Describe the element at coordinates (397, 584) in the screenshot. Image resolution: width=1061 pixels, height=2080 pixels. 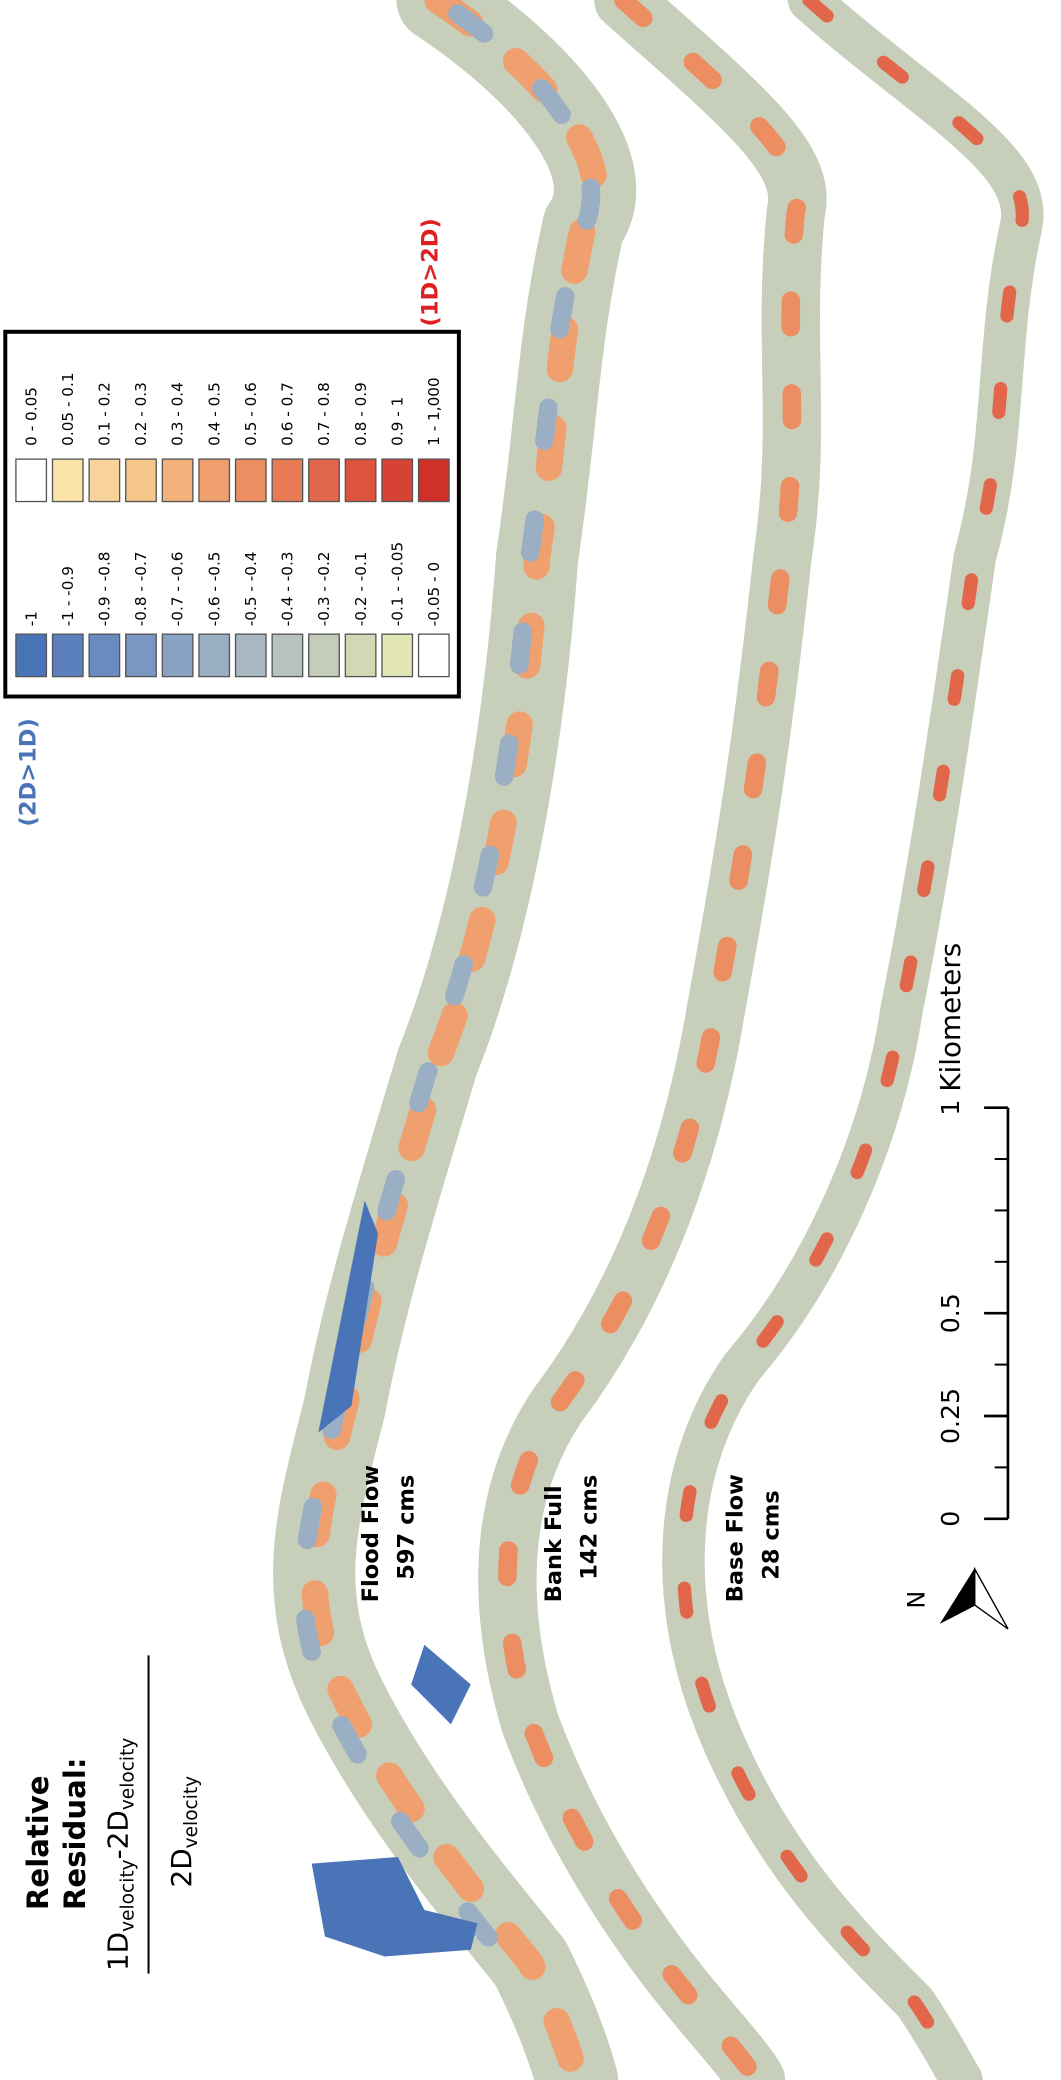
I see `legend-label: -0.1 - -0.05` at that location.